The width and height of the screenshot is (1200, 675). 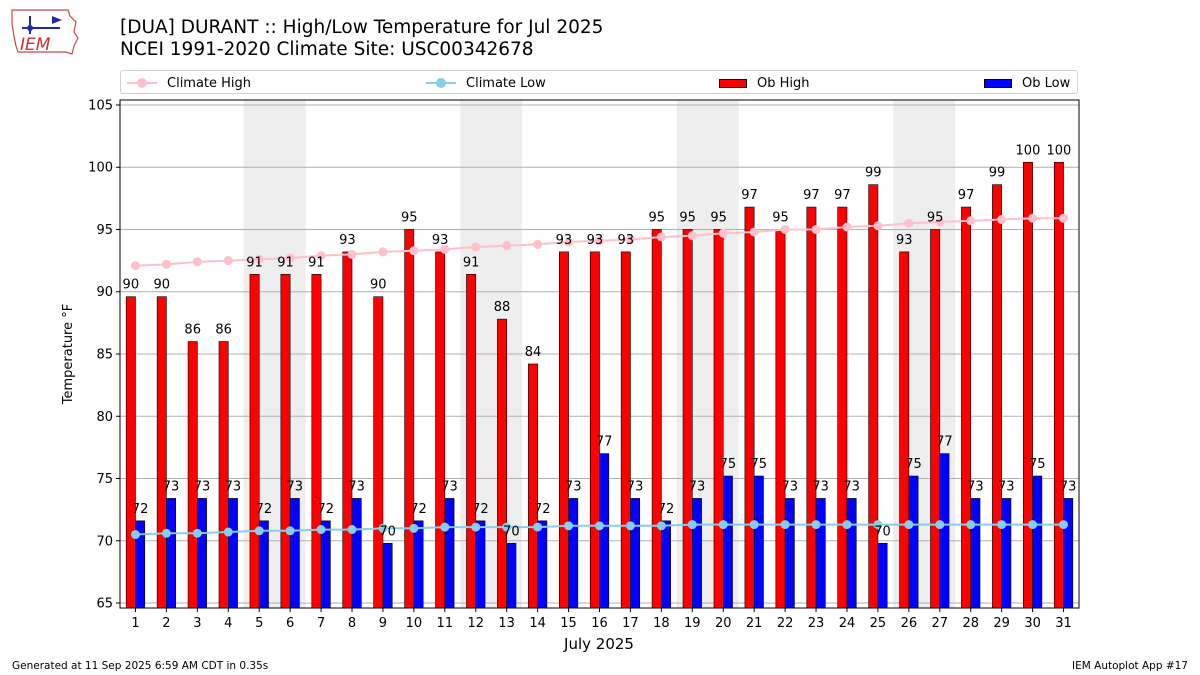 What do you see at coordinates (997, 173) in the screenshot?
I see `ob-high-value-label: 99` at bounding box center [997, 173].